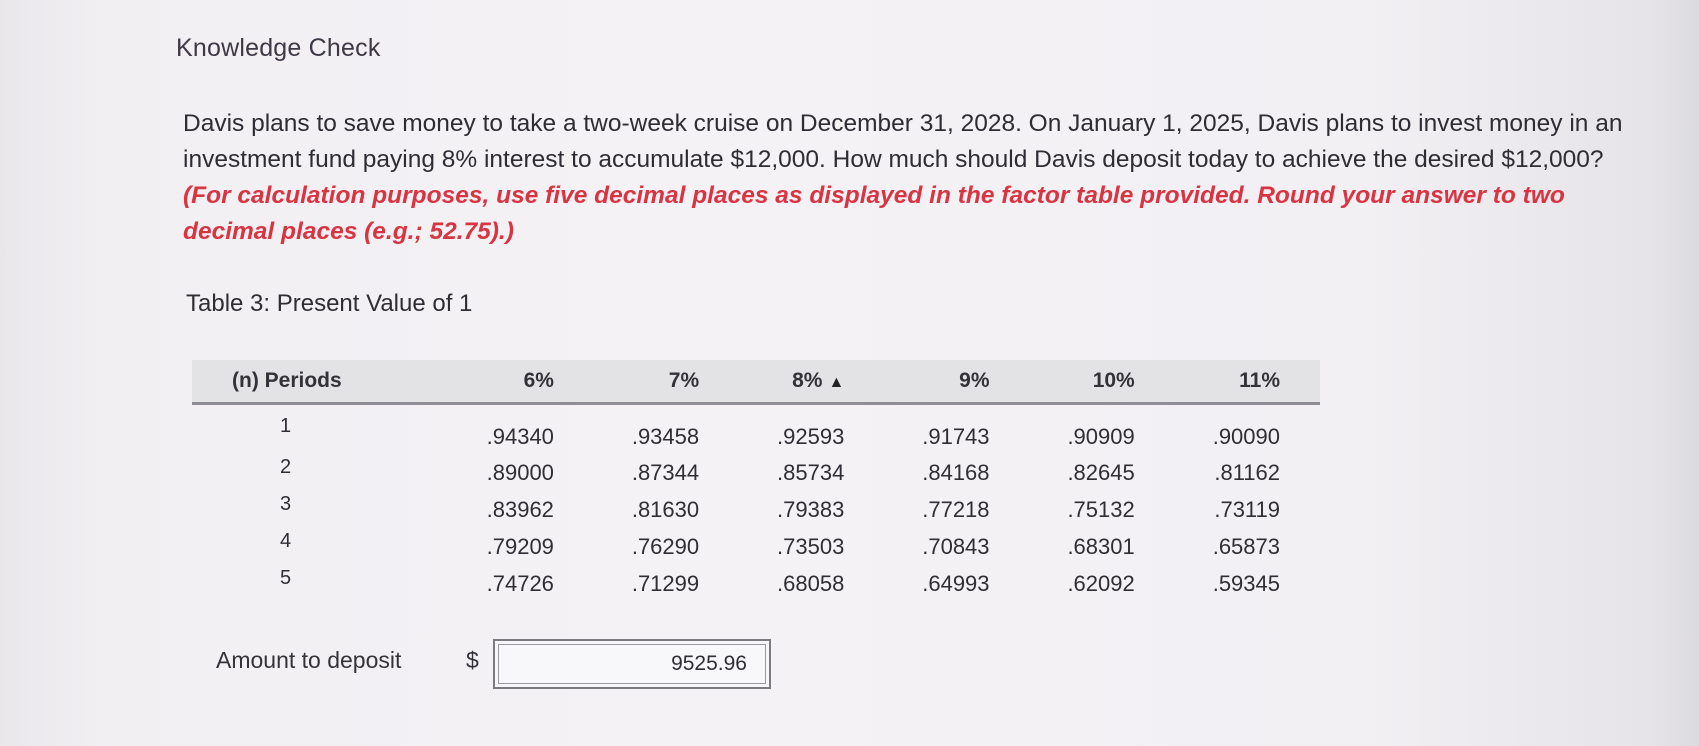  What do you see at coordinates (811, 583) in the screenshot?
I see `factor-cell: .68058` at bounding box center [811, 583].